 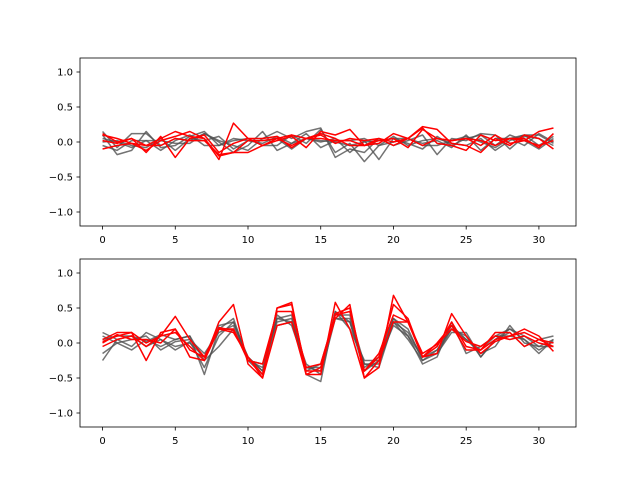 I want to click on gray-series-line, so click(x=328, y=142).